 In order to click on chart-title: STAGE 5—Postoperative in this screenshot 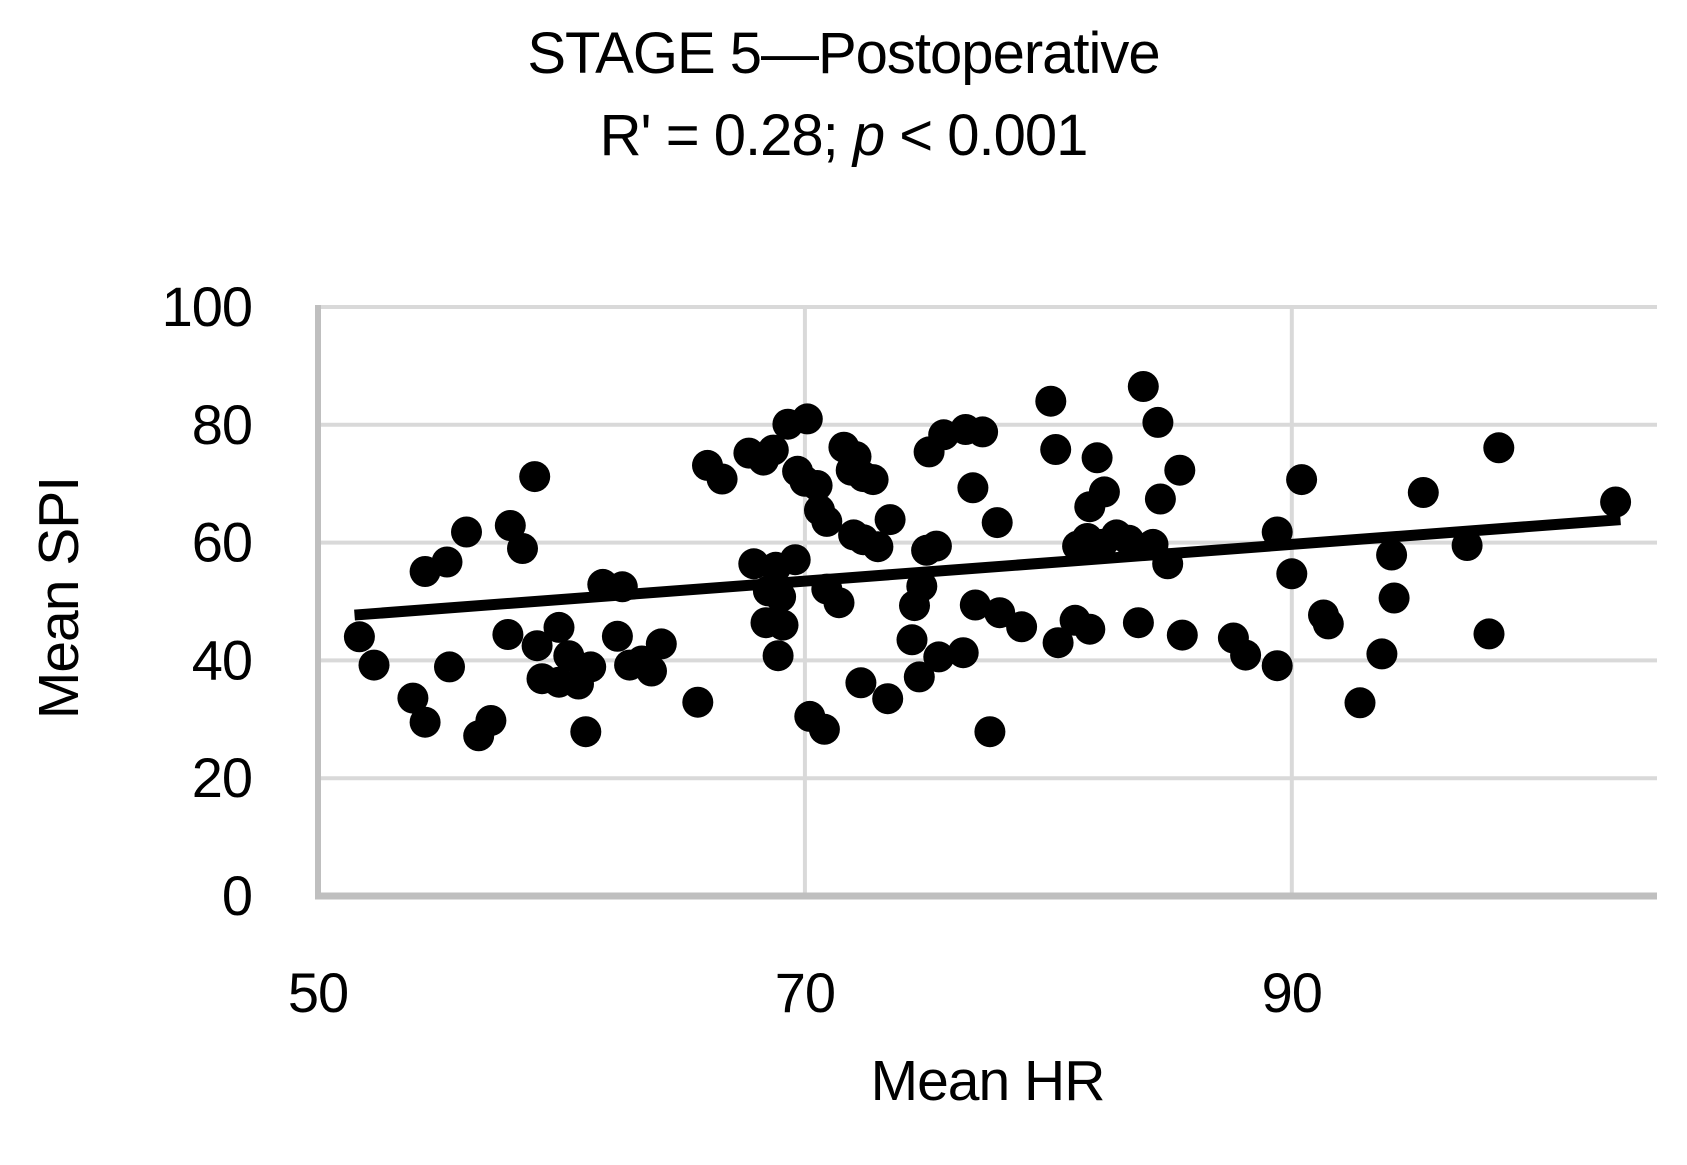, I will do `click(843, 53)`.